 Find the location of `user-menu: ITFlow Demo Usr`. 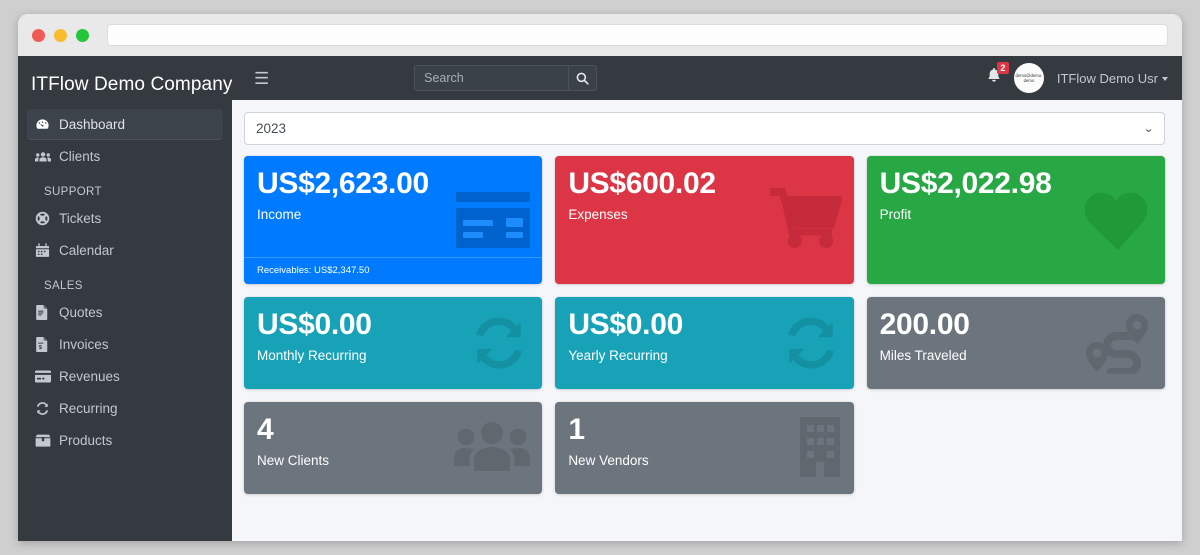

user-menu: ITFlow Demo Usr is located at coordinates (1112, 78).